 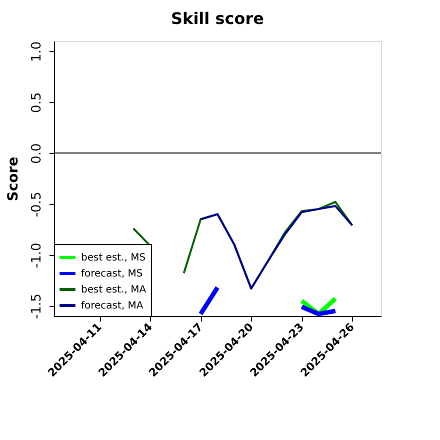 What do you see at coordinates (37, 51) in the screenshot?
I see `y-tick-label: 1.0` at bounding box center [37, 51].